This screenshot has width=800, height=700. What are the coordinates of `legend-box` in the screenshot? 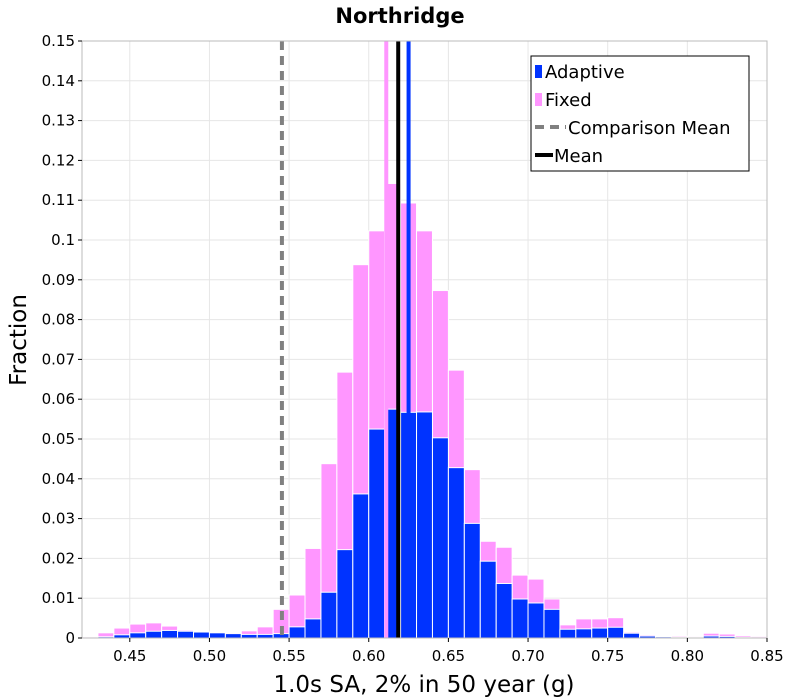 It's located at (640, 113).